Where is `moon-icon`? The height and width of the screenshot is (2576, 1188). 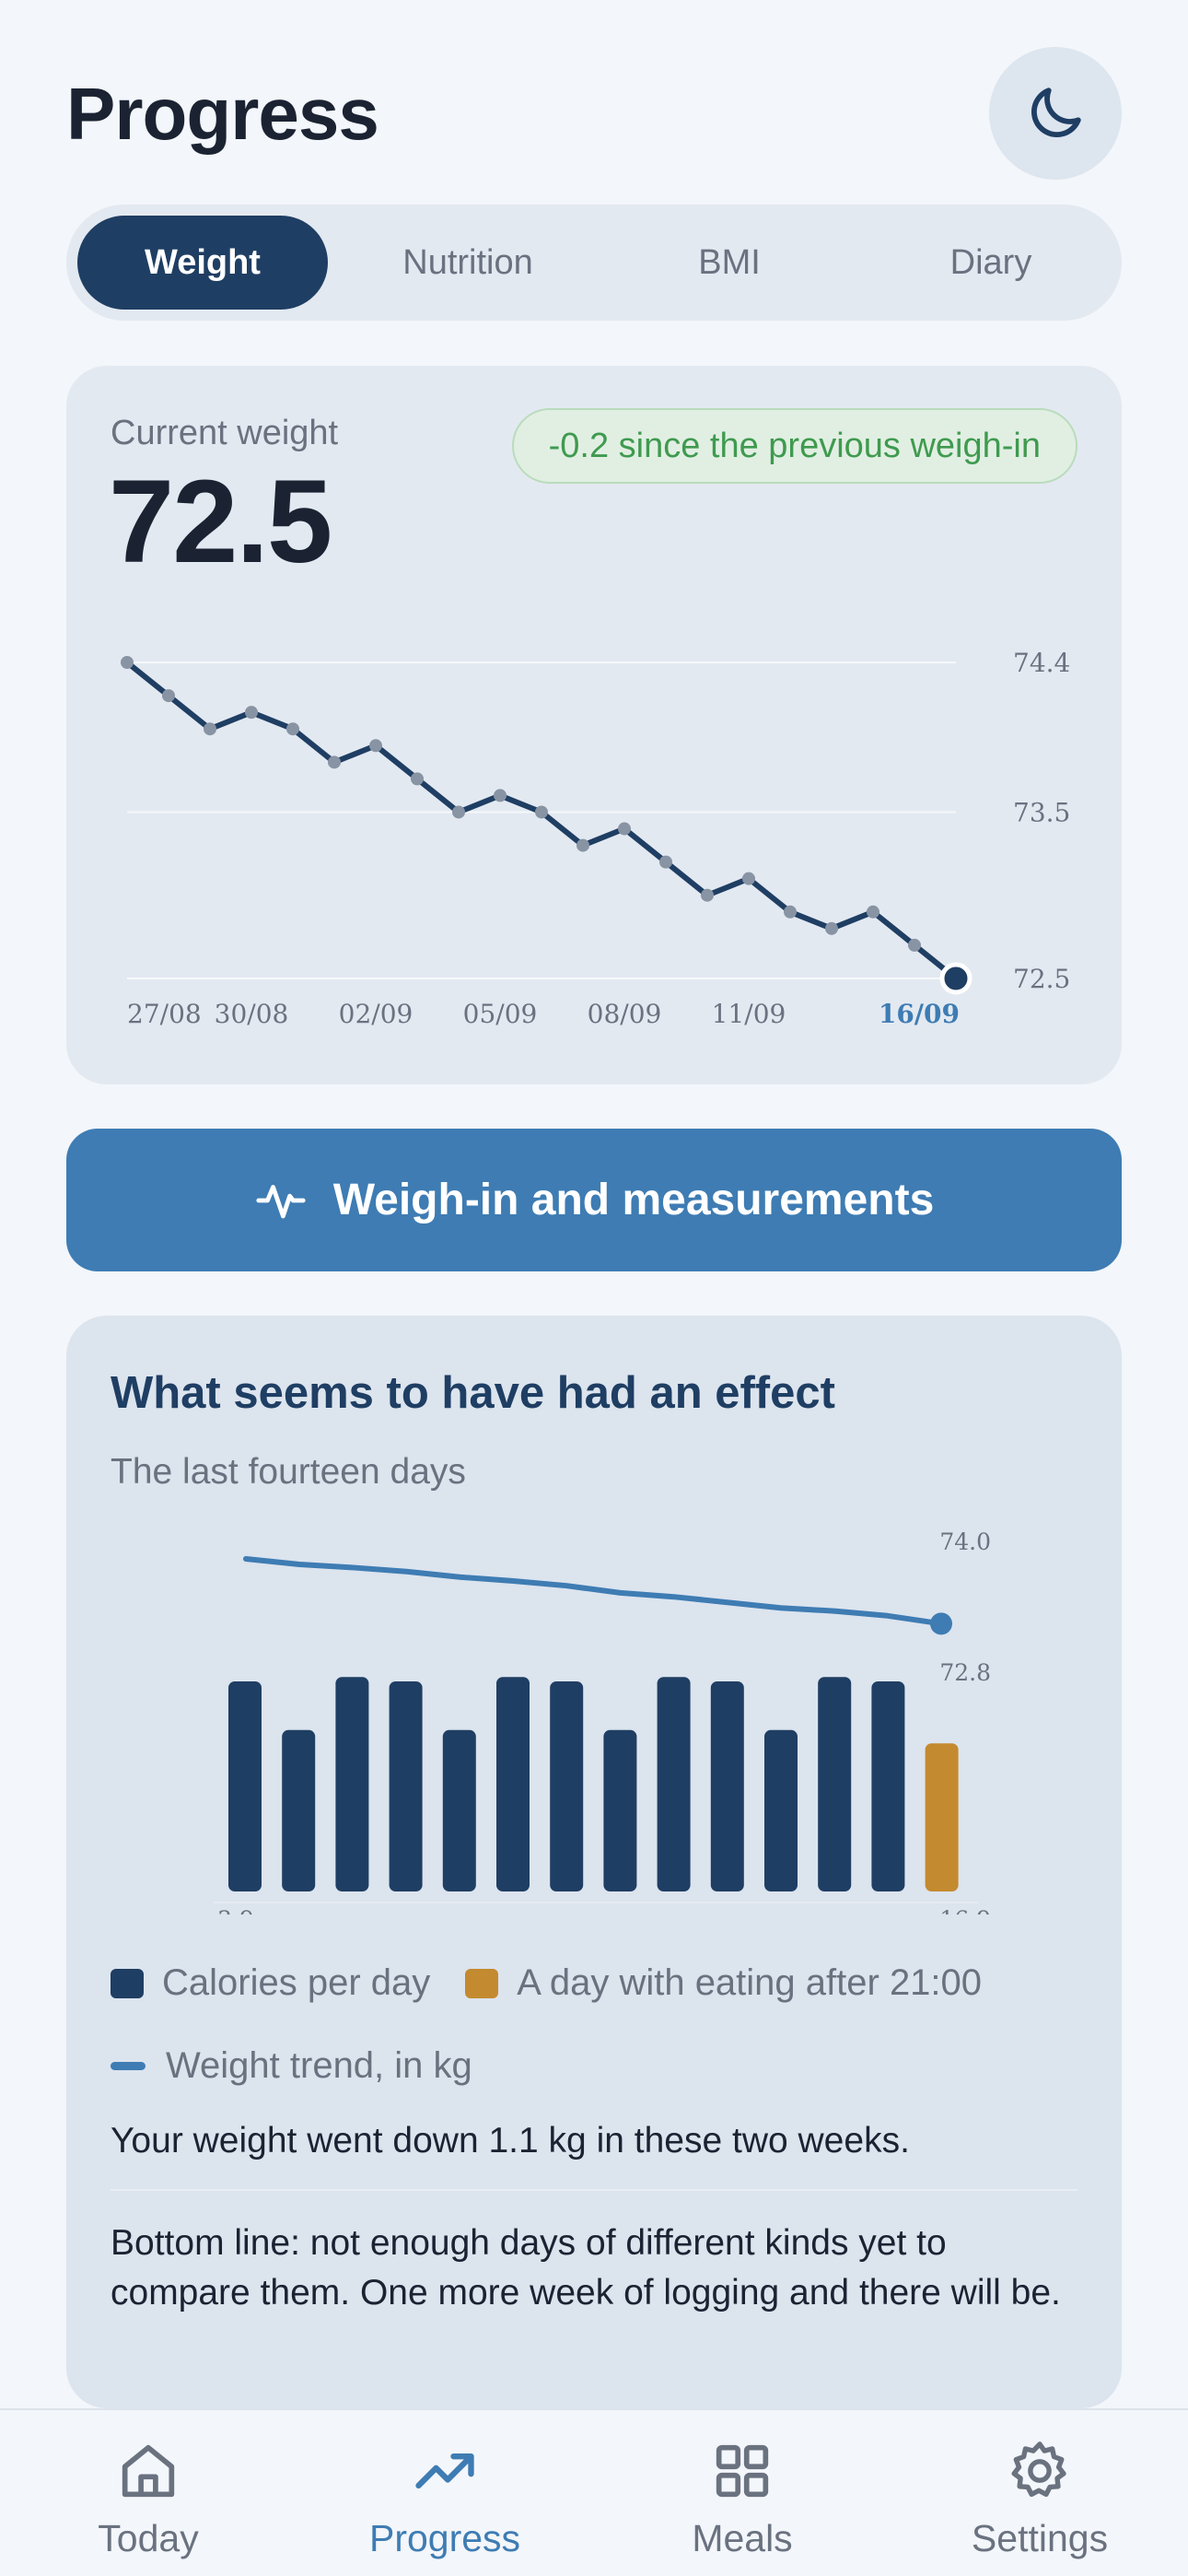 moon-icon is located at coordinates (1056, 113).